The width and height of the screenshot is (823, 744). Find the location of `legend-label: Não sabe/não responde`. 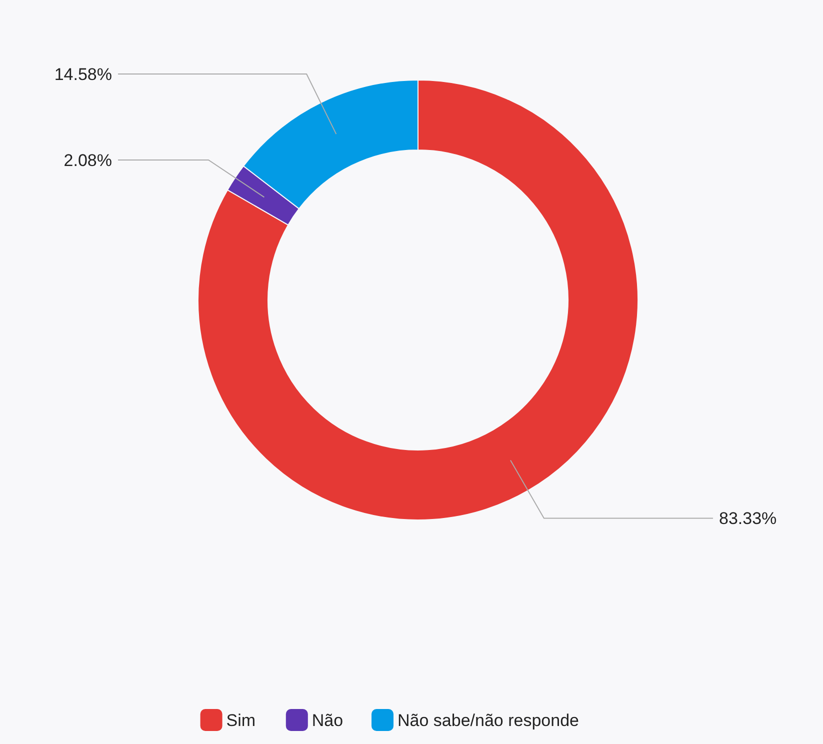

legend-label: Não sabe/não responde is located at coordinates (488, 720).